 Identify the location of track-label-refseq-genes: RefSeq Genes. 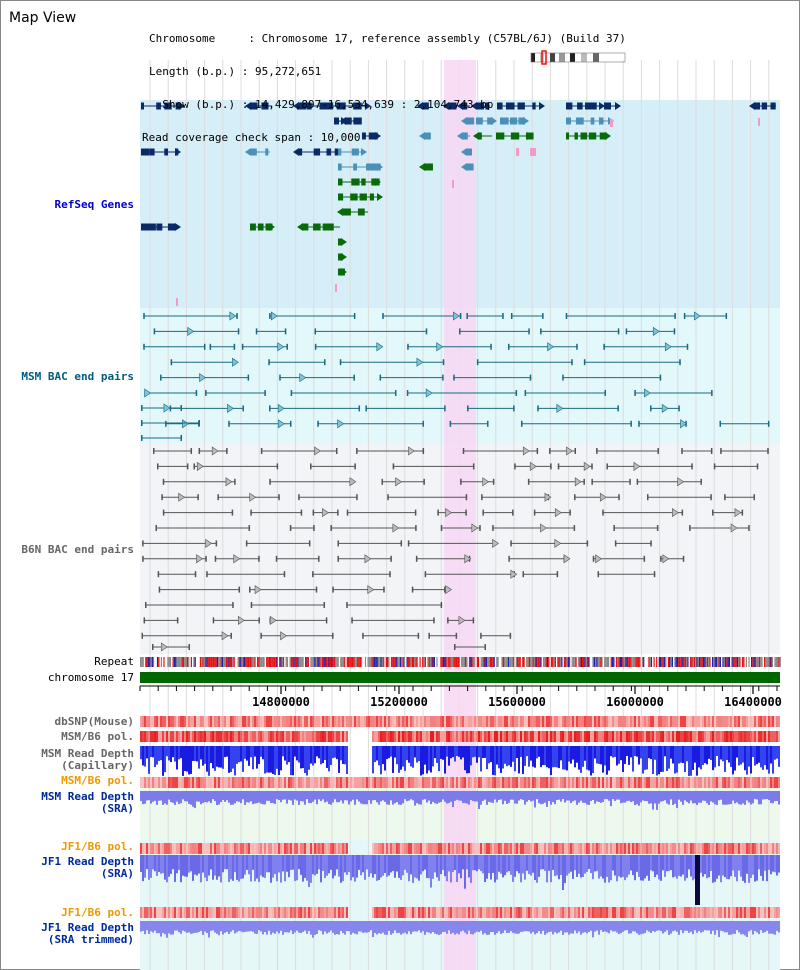
(94, 204).